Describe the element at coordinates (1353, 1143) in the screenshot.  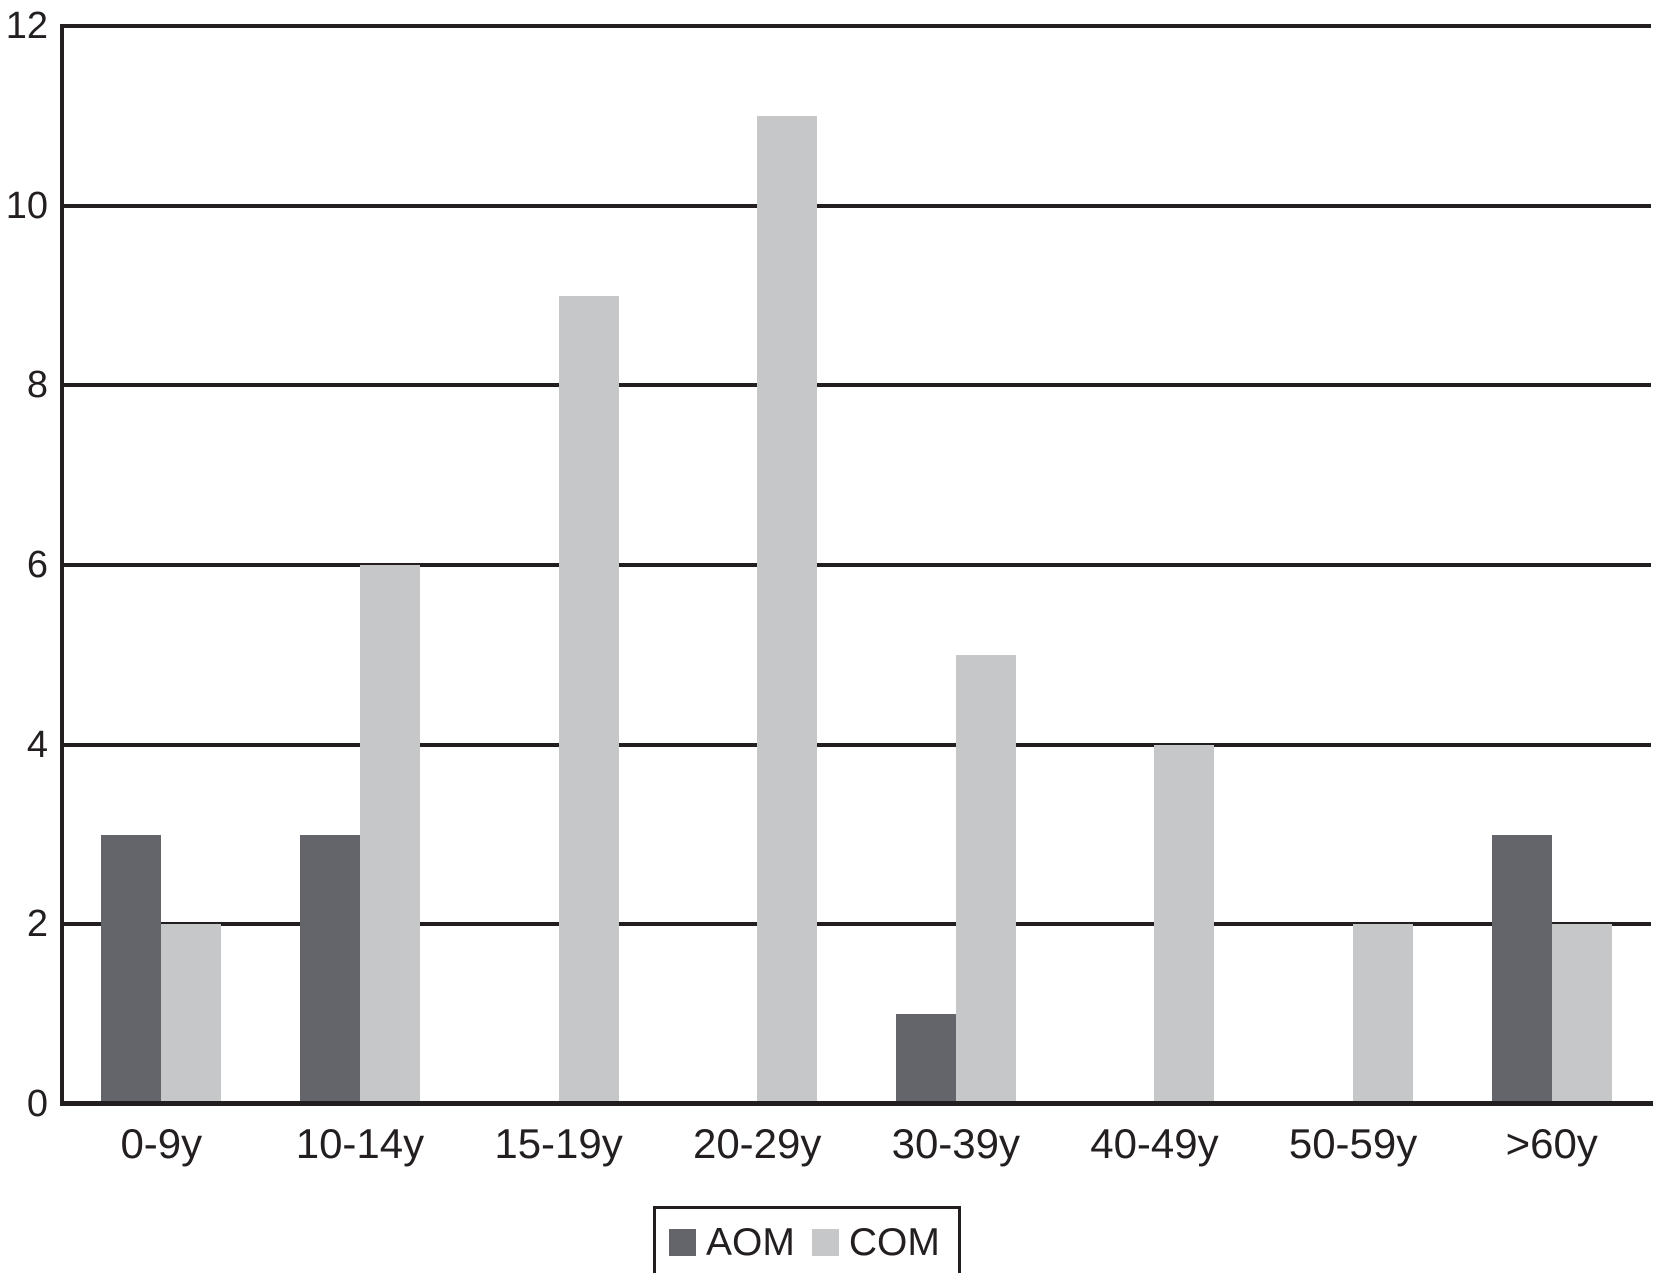
I see `x-tick-label-5059y: 50-59y` at that location.